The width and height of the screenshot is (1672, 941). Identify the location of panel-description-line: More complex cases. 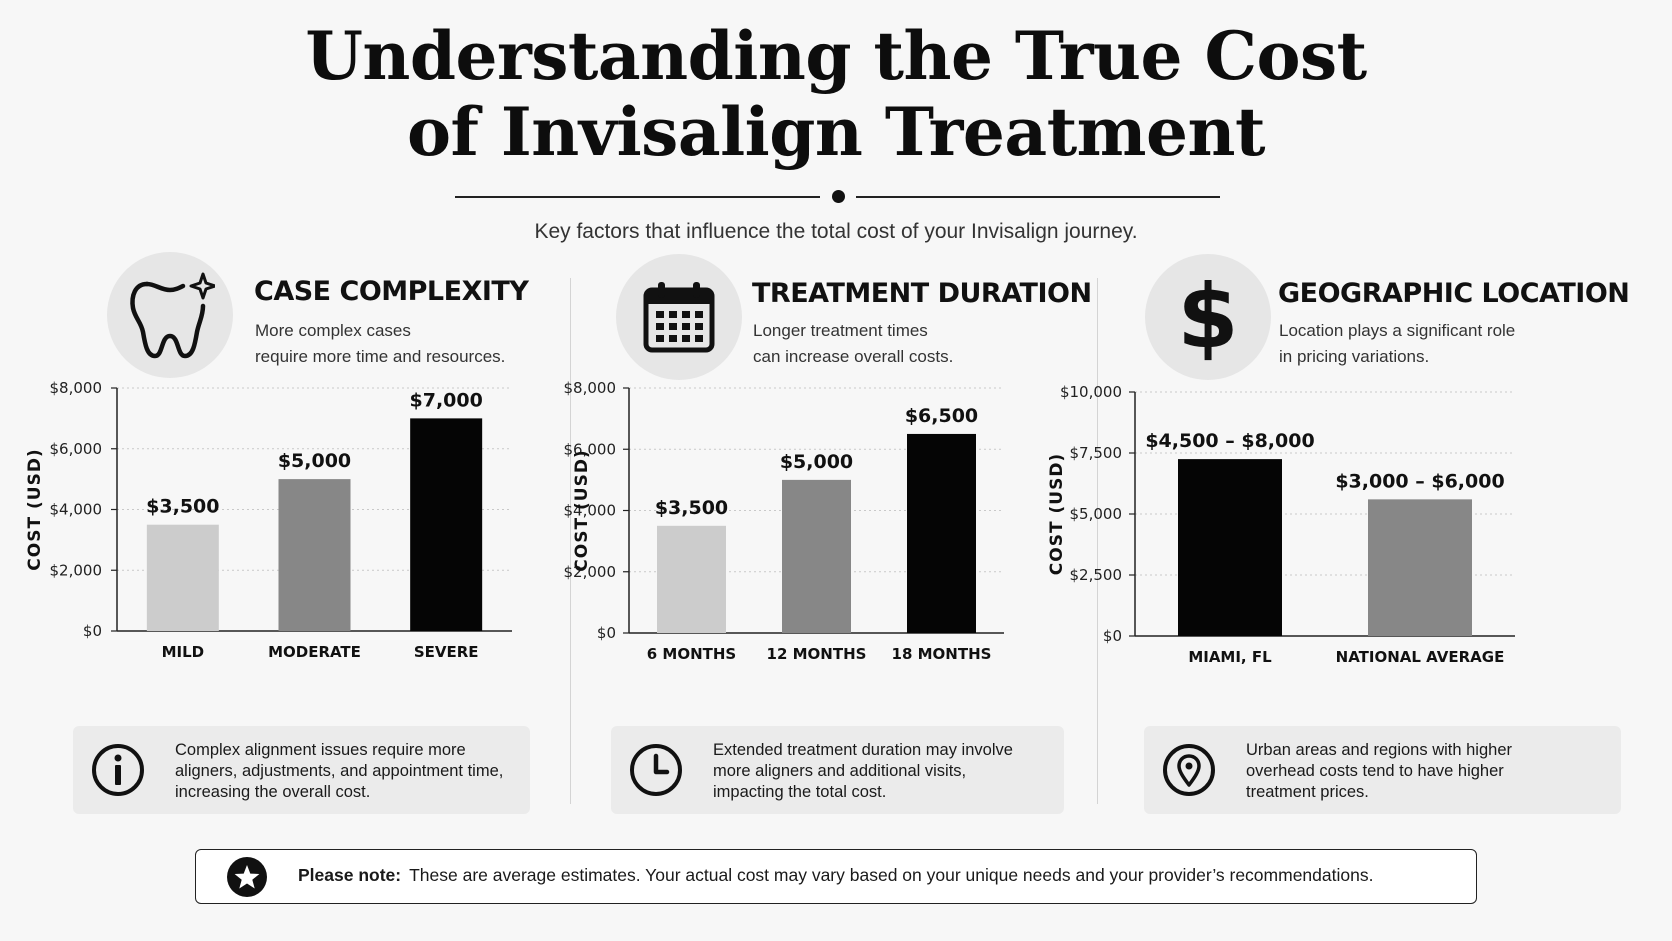
(333, 330).